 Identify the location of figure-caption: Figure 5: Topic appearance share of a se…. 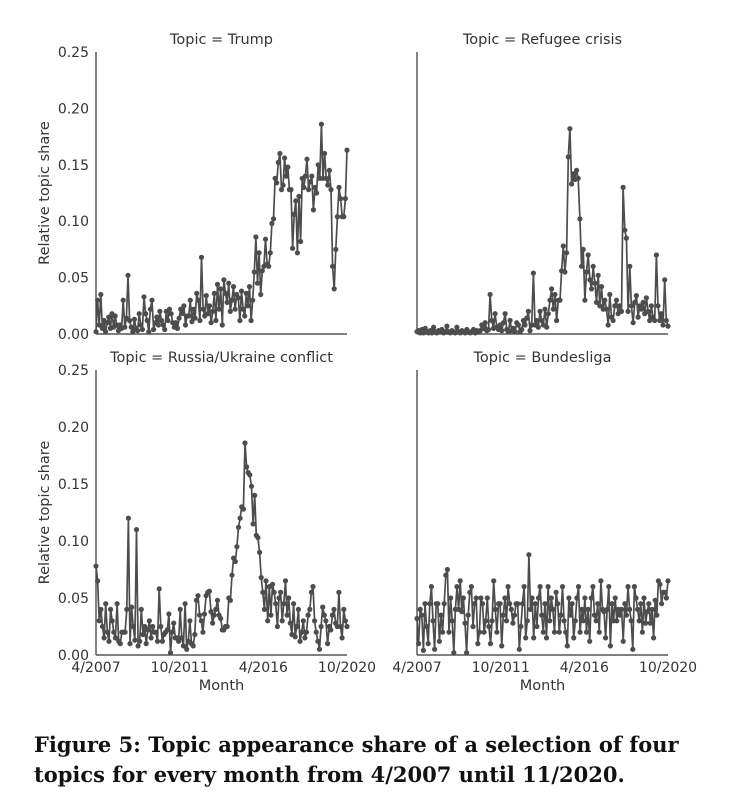
(356, 759).